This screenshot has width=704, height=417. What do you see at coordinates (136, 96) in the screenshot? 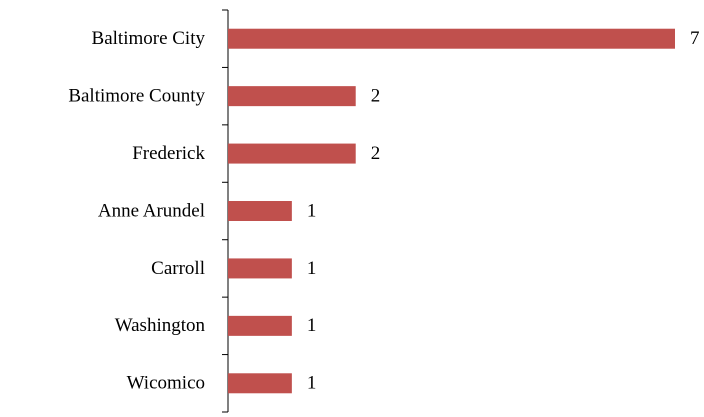
I see `y-tick-label: Baltimore County` at bounding box center [136, 96].